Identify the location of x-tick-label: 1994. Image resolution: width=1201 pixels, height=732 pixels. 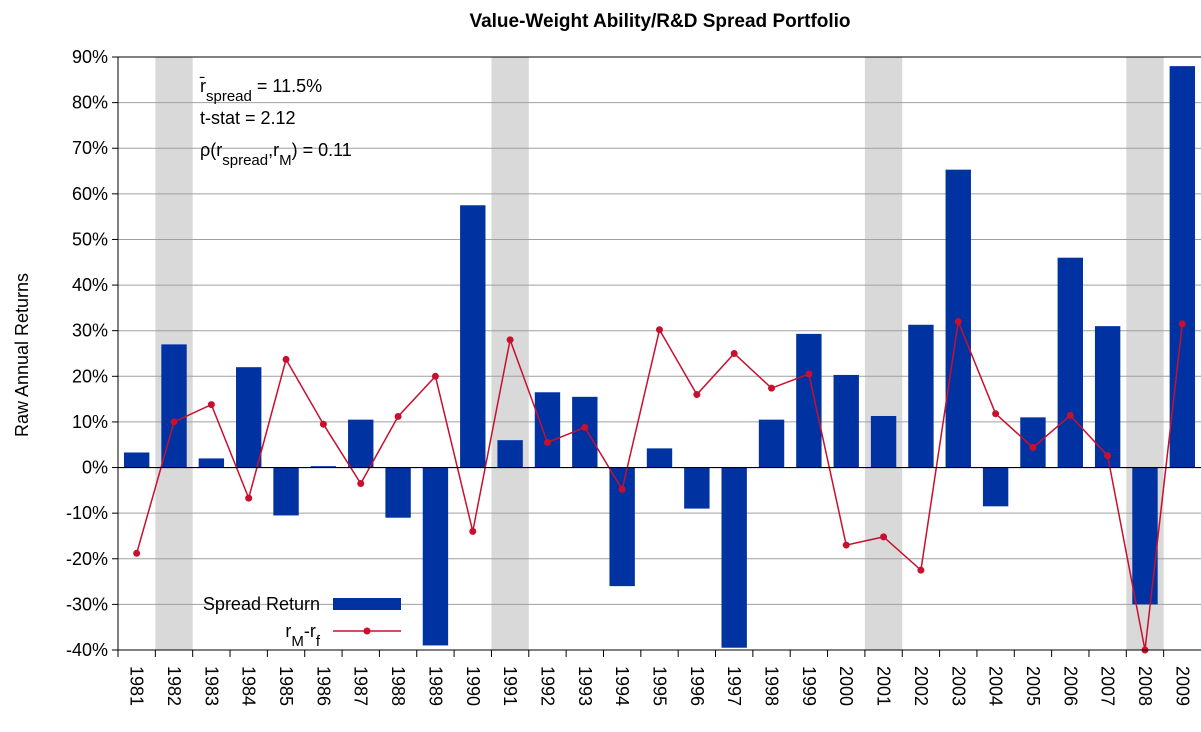
(622, 686).